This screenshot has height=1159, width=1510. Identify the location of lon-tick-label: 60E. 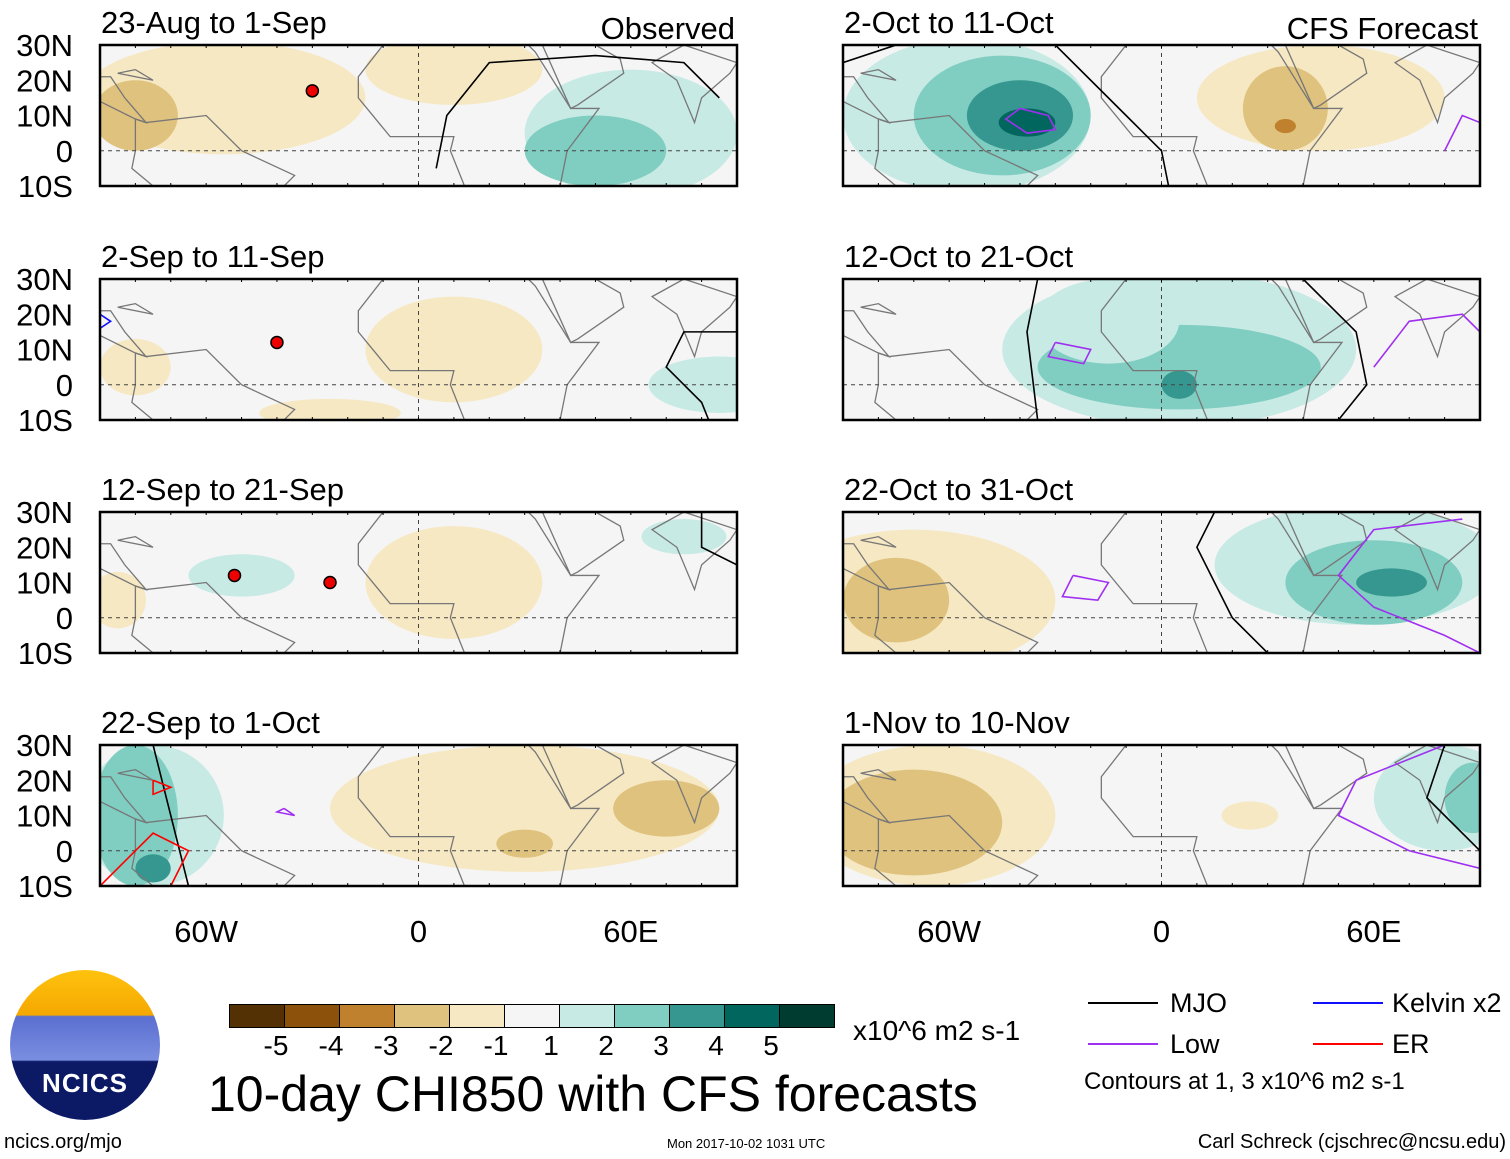
(1373, 931).